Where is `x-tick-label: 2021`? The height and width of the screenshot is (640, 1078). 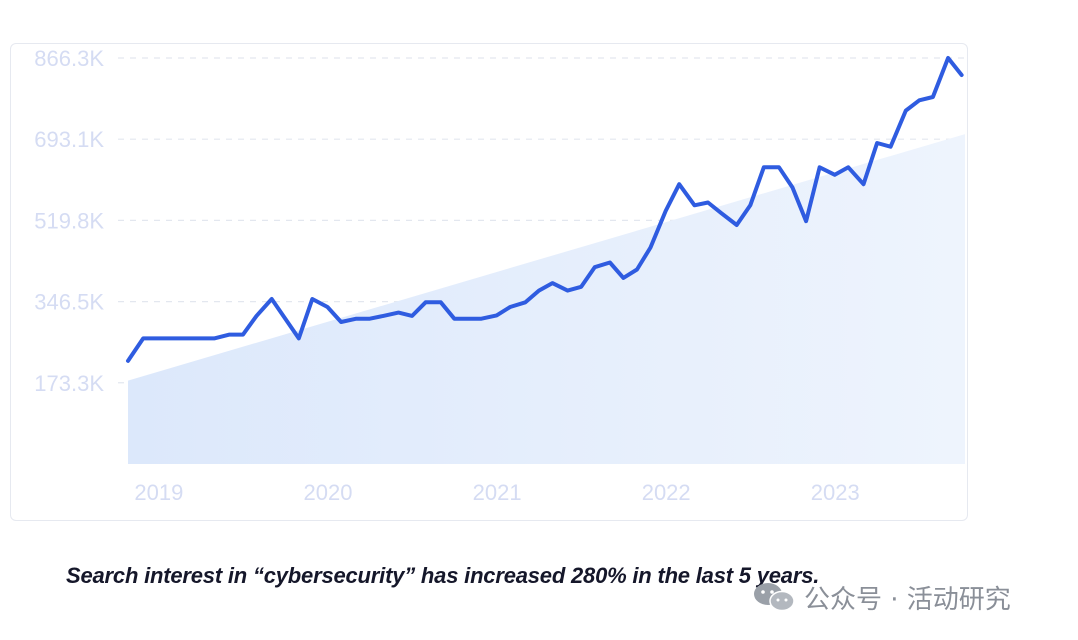 x-tick-label: 2021 is located at coordinates (497, 492).